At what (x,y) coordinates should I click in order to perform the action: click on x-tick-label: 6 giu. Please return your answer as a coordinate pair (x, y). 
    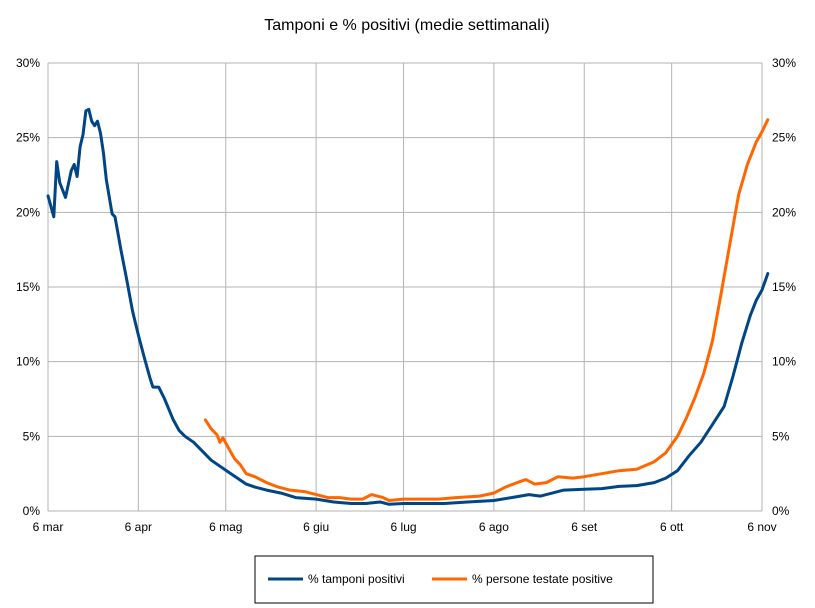
    Looking at the image, I should click on (316, 527).